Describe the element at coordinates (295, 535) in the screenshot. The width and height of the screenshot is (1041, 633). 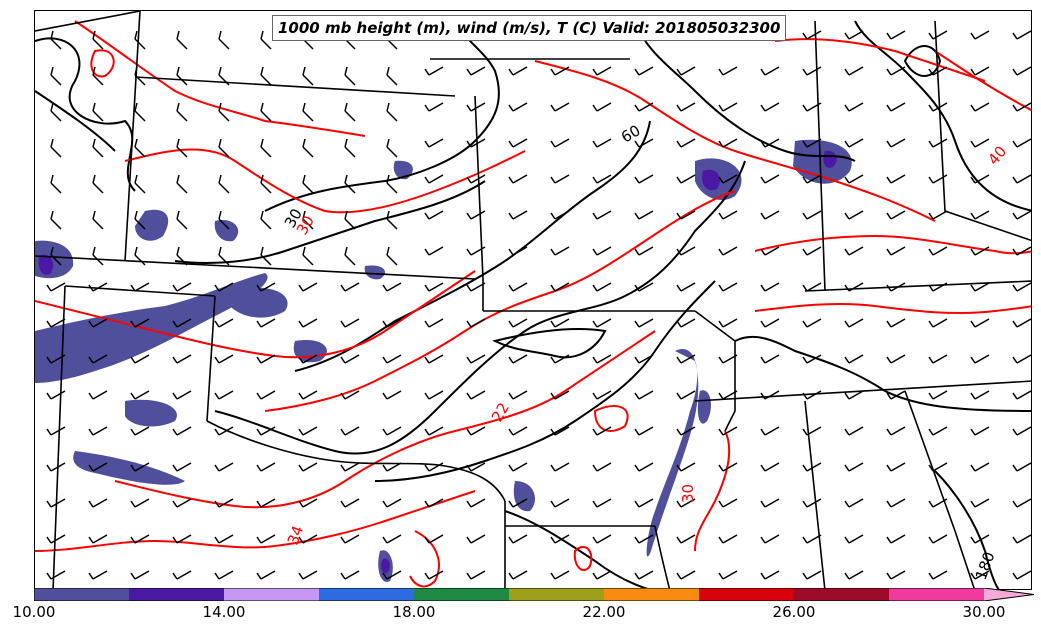
I see `temp-label-34: 34` at that location.